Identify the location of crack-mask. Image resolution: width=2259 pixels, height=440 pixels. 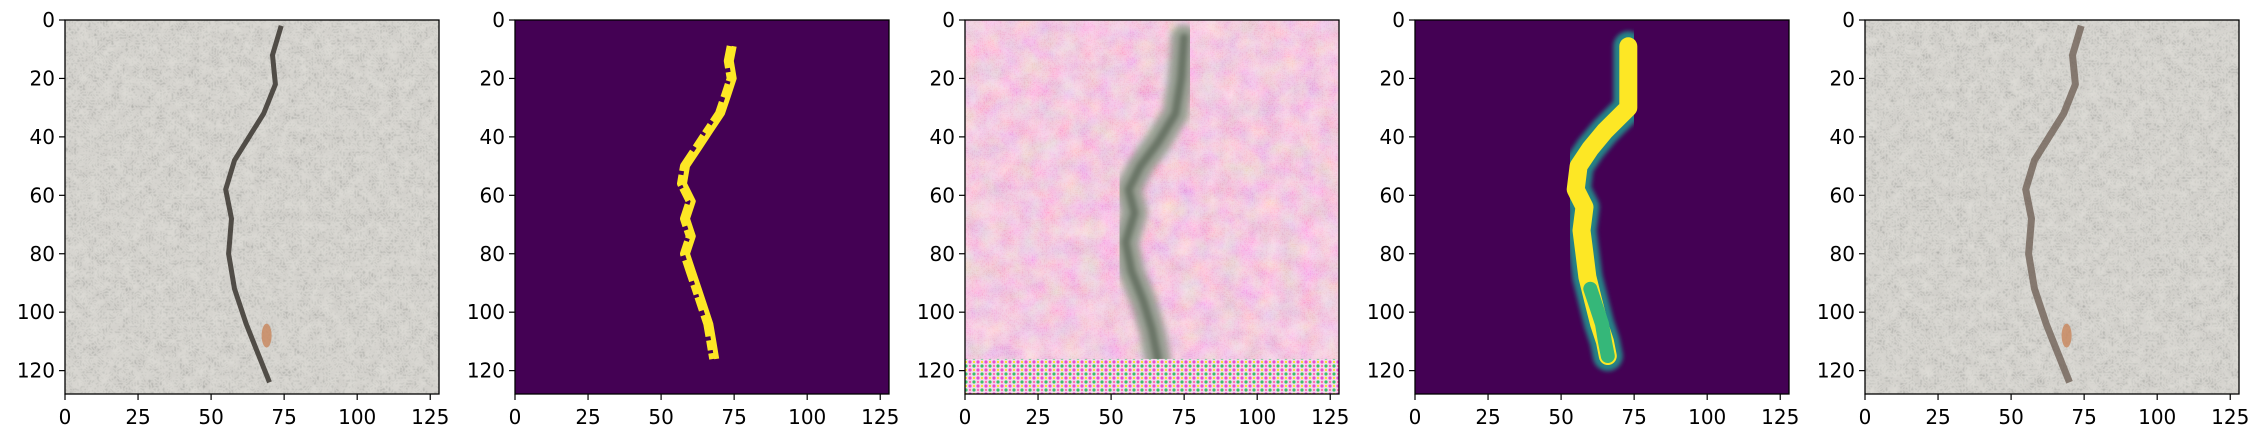
(706, 202).